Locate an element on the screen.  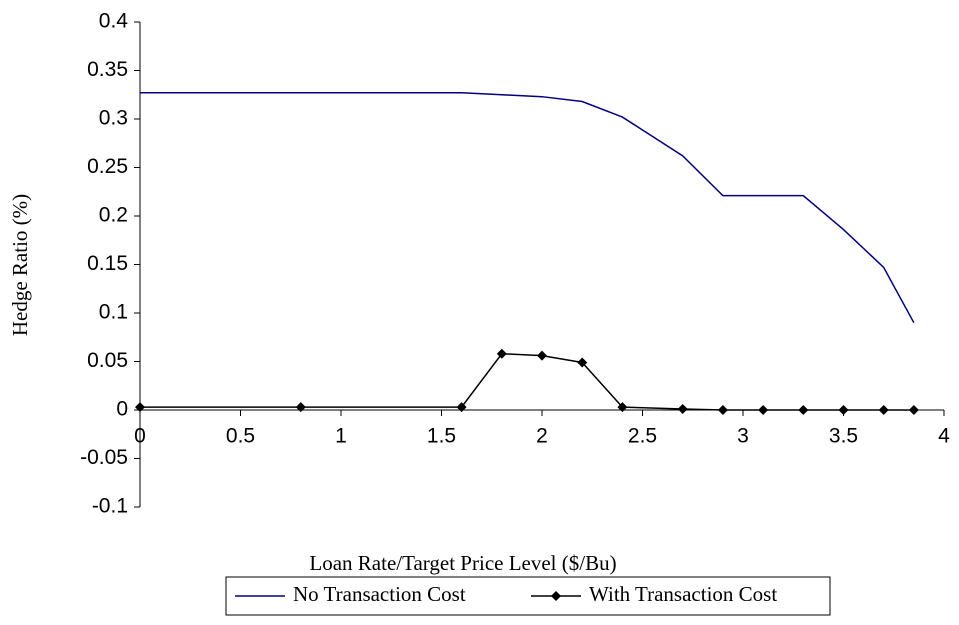
y-tick-label: 0.15 is located at coordinates (107, 263).